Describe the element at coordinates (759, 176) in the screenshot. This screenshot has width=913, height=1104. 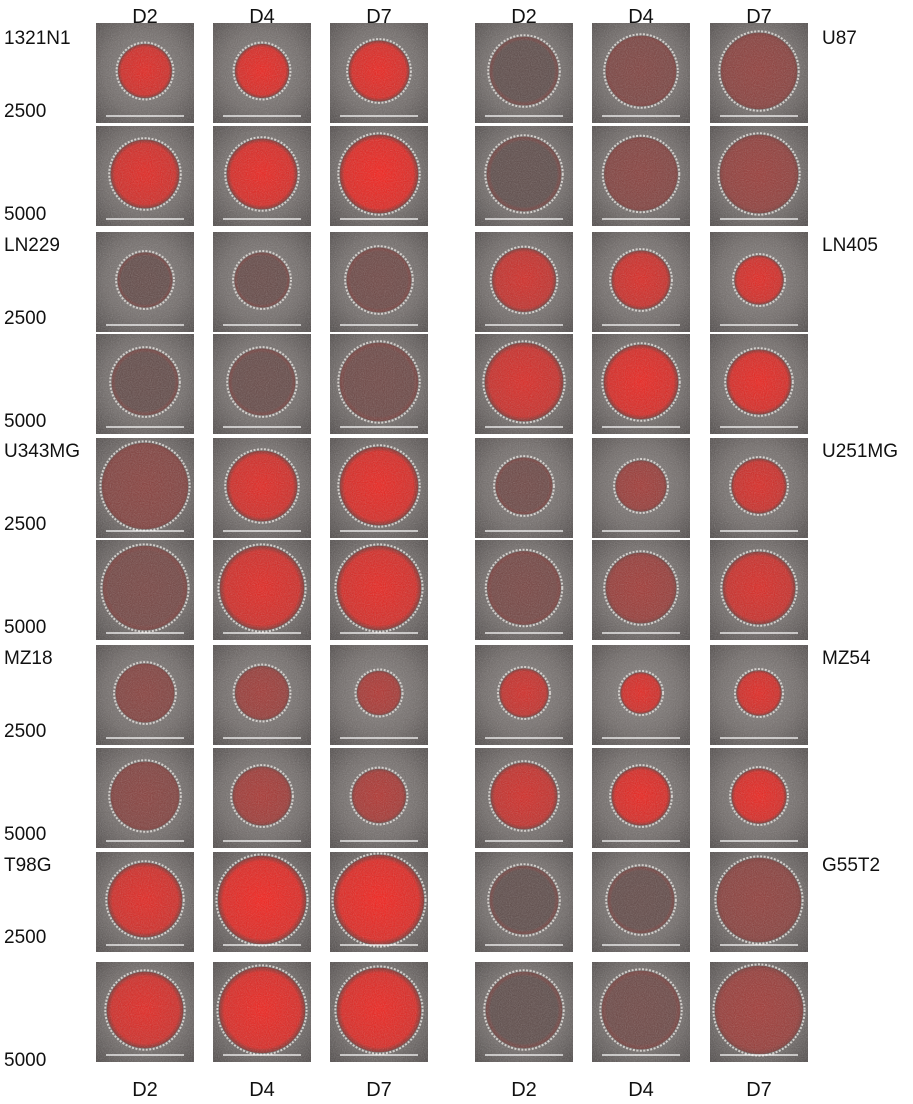
I see `spheroid-micrograph-u87-5000-d7` at that location.